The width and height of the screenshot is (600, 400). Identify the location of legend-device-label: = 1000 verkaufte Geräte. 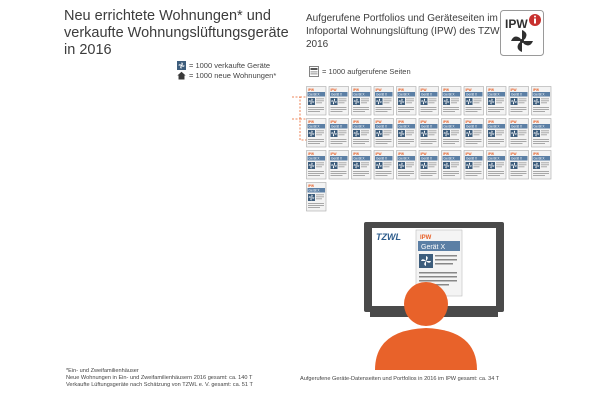
(230, 65).